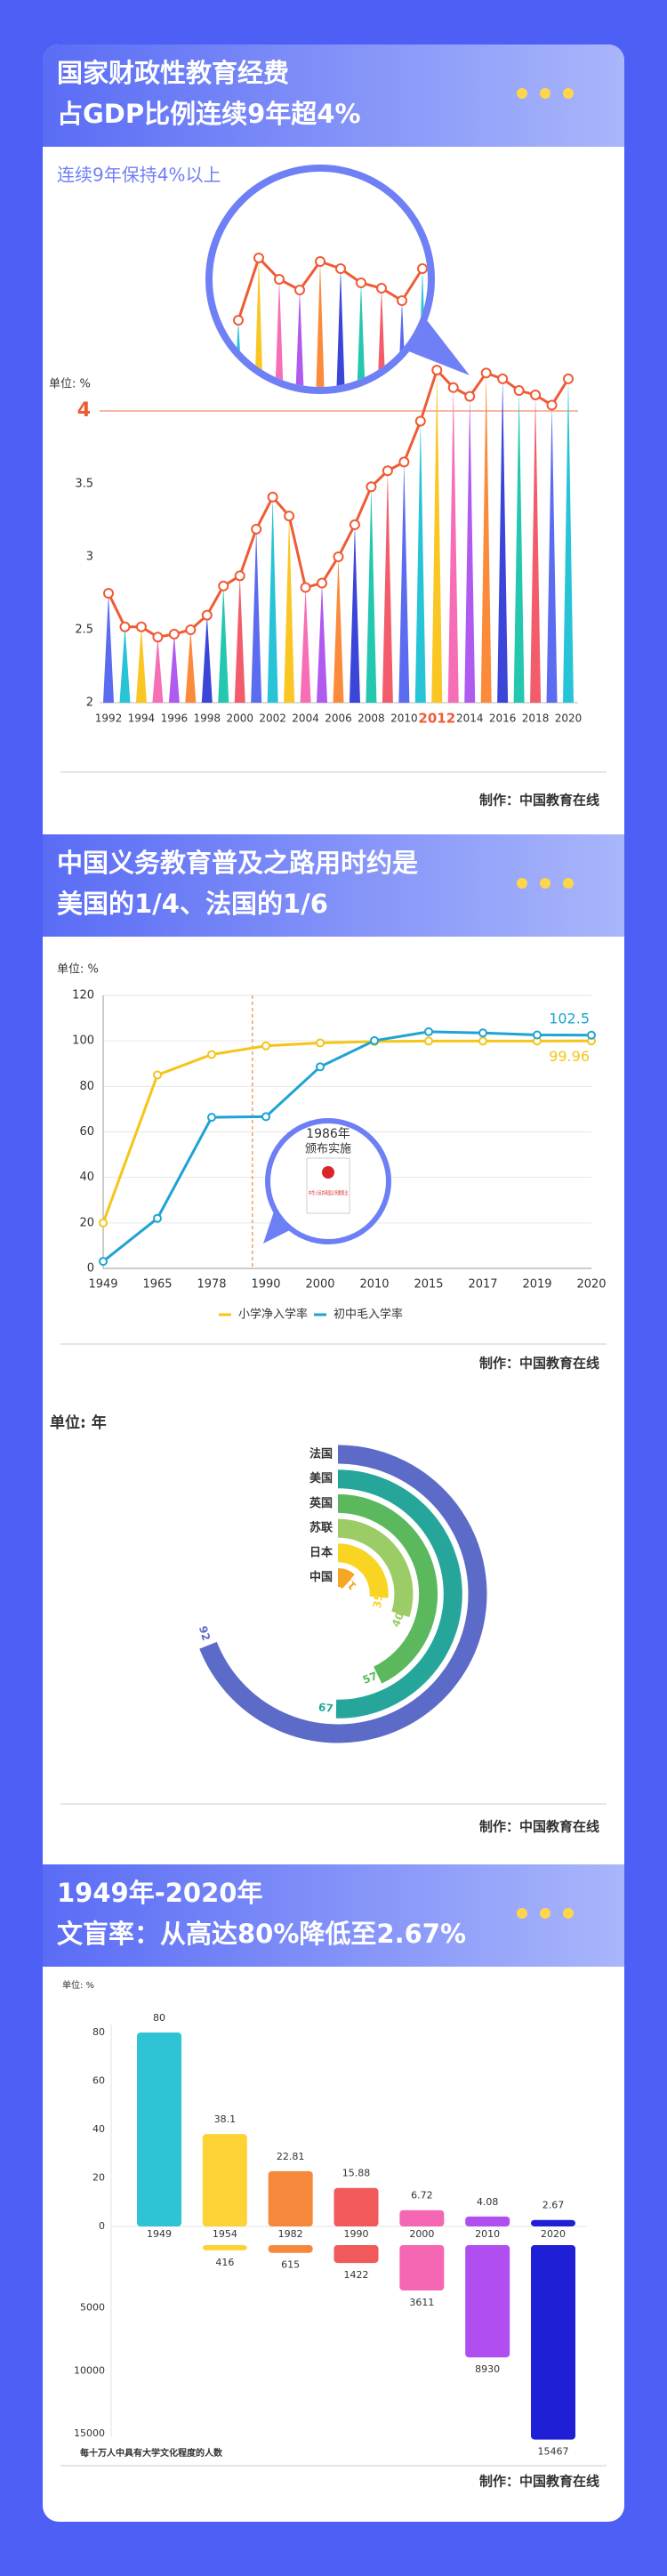 This screenshot has width=667, height=2576. What do you see at coordinates (225, 2119) in the screenshot?
I see `value-label: 38.1` at bounding box center [225, 2119].